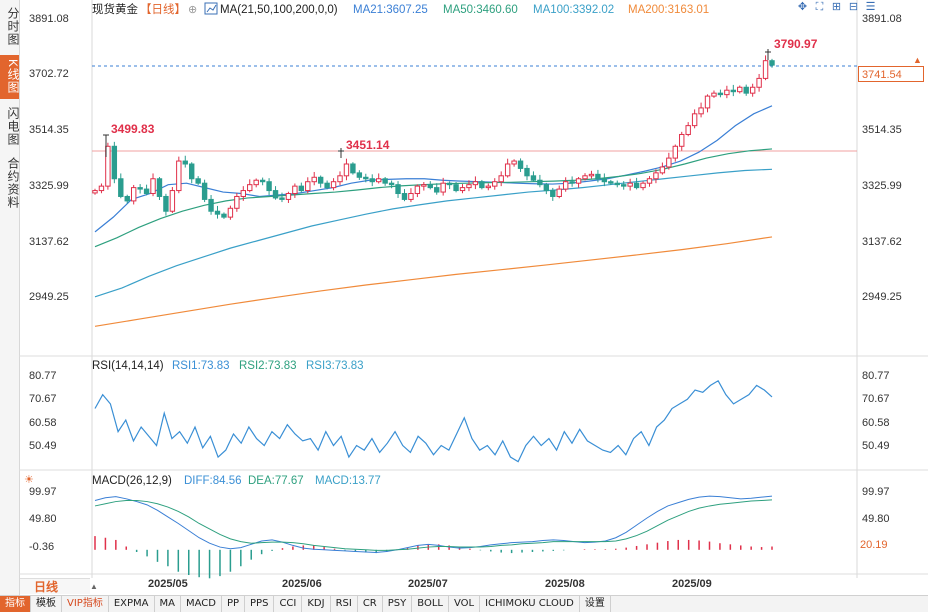 The height and width of the screenshot is (612, 928). What do you see at coordinates (316, 604) in the screenshot?
I see `indicator-tab: KDJ` at bounding box center [316, 604].